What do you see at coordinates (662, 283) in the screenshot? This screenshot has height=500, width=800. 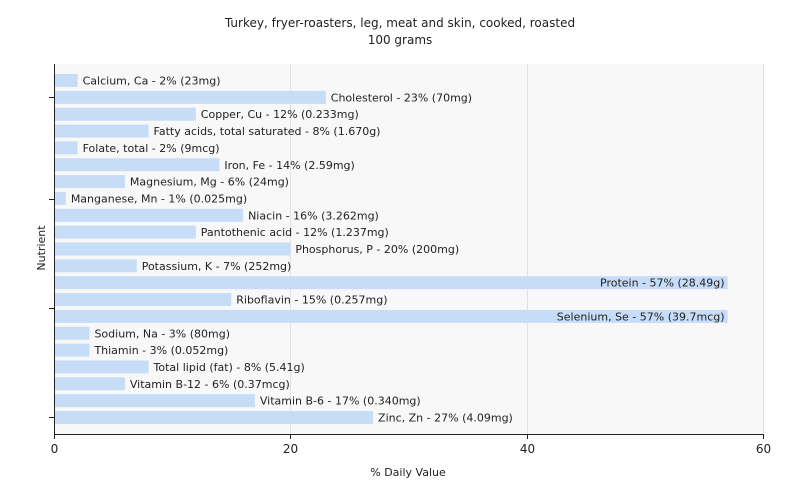 I see `bar-label: Protein - 57% (28.49g)` at bounding box center [662, 283].